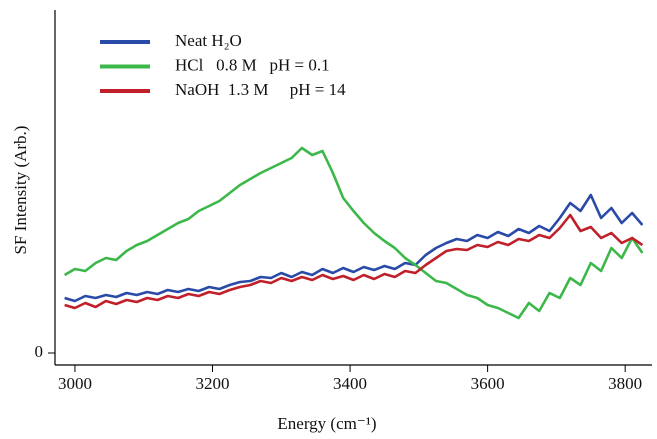  Describe the element at coordinates (213, 383) in the screenshot. I see `x-tick-label: 3200` at that location.